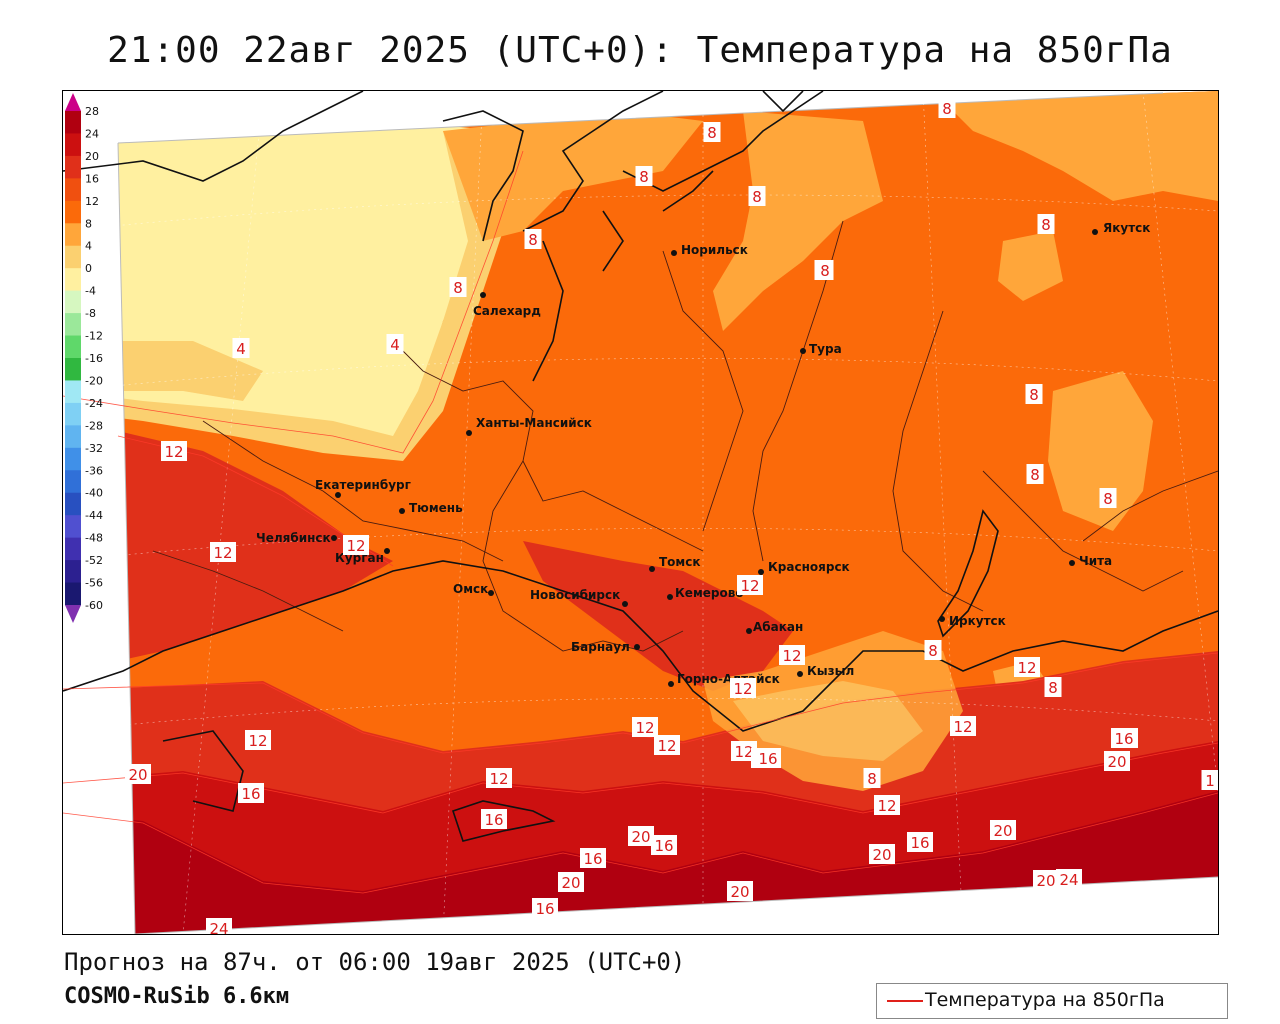  Describe the element at coordinates (92, 133) in the screenshot. I see `colorbar-tick-label: 24` at that location.